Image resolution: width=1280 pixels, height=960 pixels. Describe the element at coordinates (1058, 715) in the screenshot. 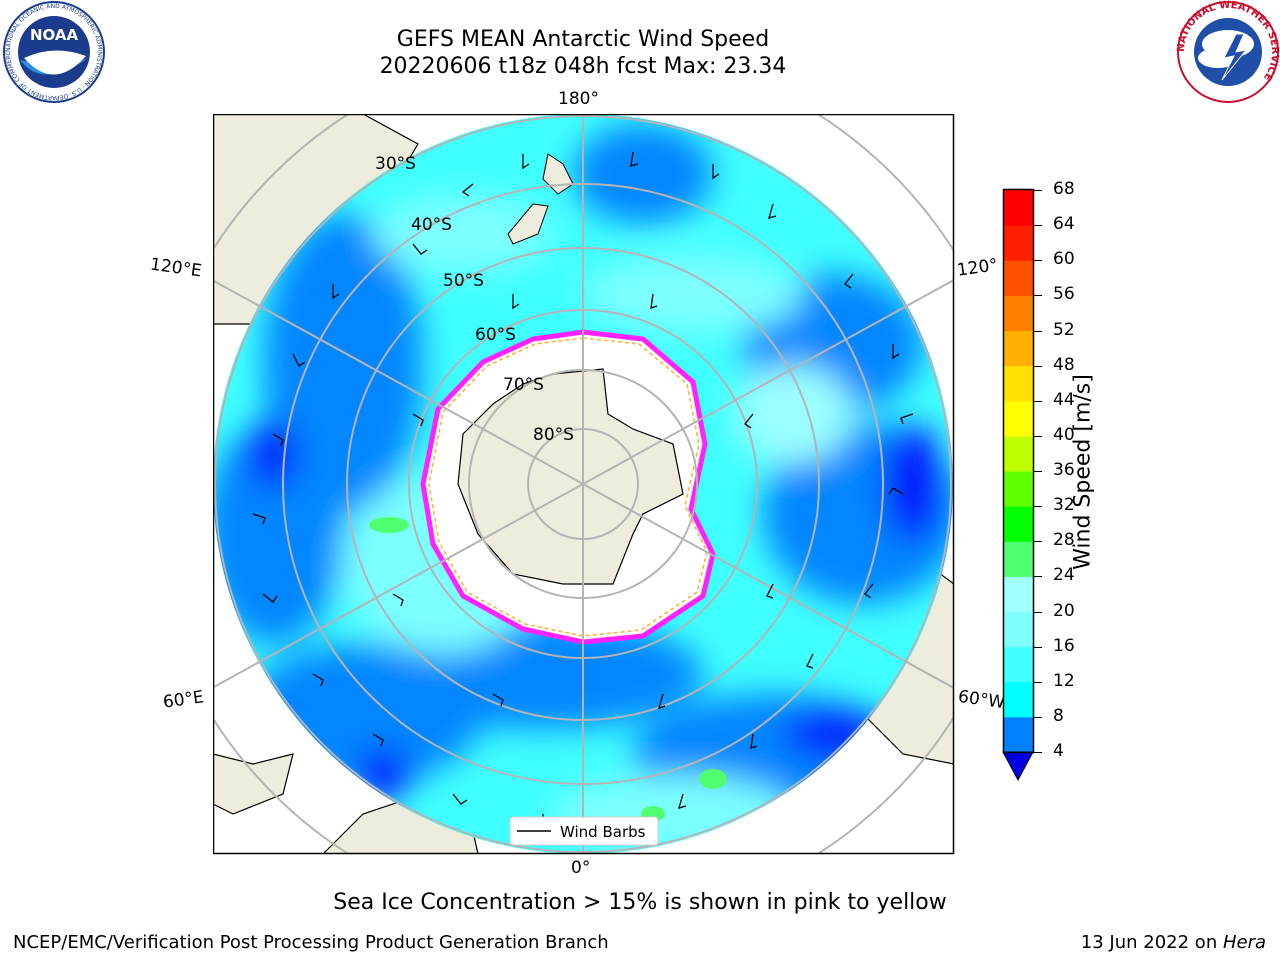

I see `colorbar-tick-label: 8` at that location.